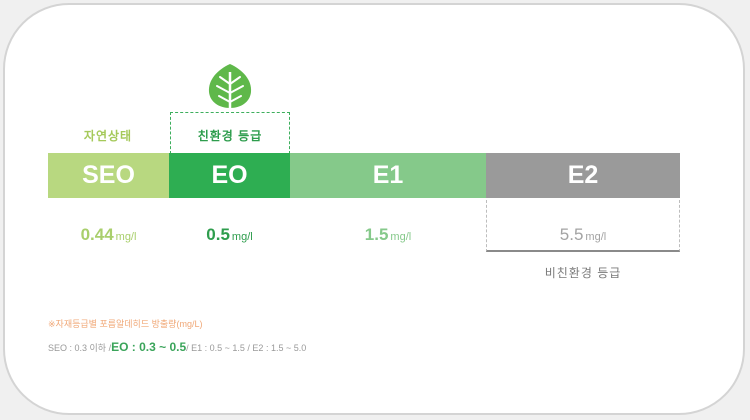  I want to click on value-e2-unit: mg/l, so click(596, 237).